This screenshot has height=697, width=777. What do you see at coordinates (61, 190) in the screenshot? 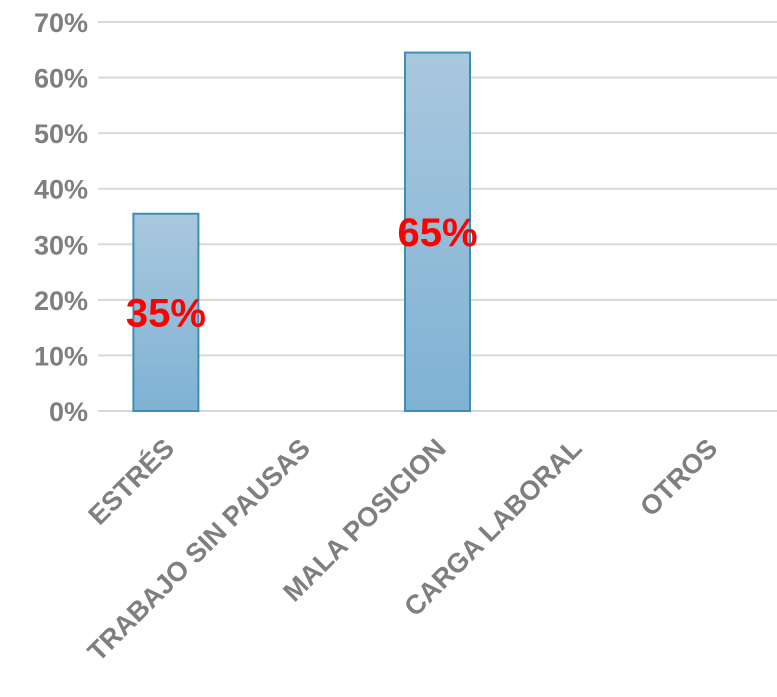
I see `y-tick-label: 40%` at bounding box center [61, 190].